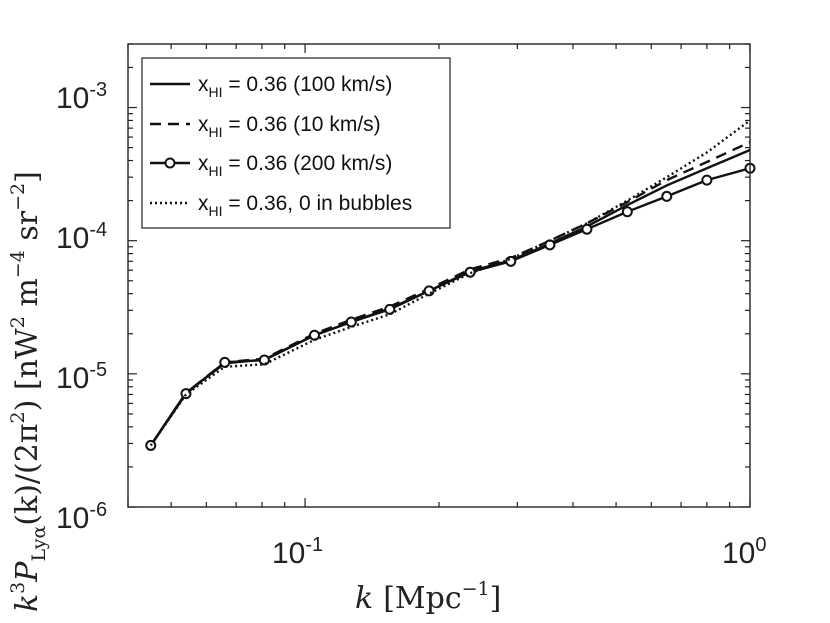 The image size is (830, 623). Describe the element at coordinates (305, 205) in the screenshot. I see `legend-label-bubbles: xHI = 0.36, 0 in bubbles` at that location.